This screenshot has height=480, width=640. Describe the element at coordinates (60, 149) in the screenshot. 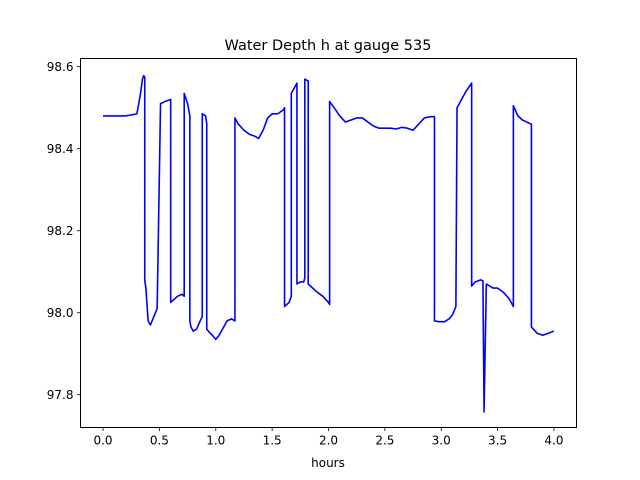

I see `y-tick-label: 98.4` at that location.